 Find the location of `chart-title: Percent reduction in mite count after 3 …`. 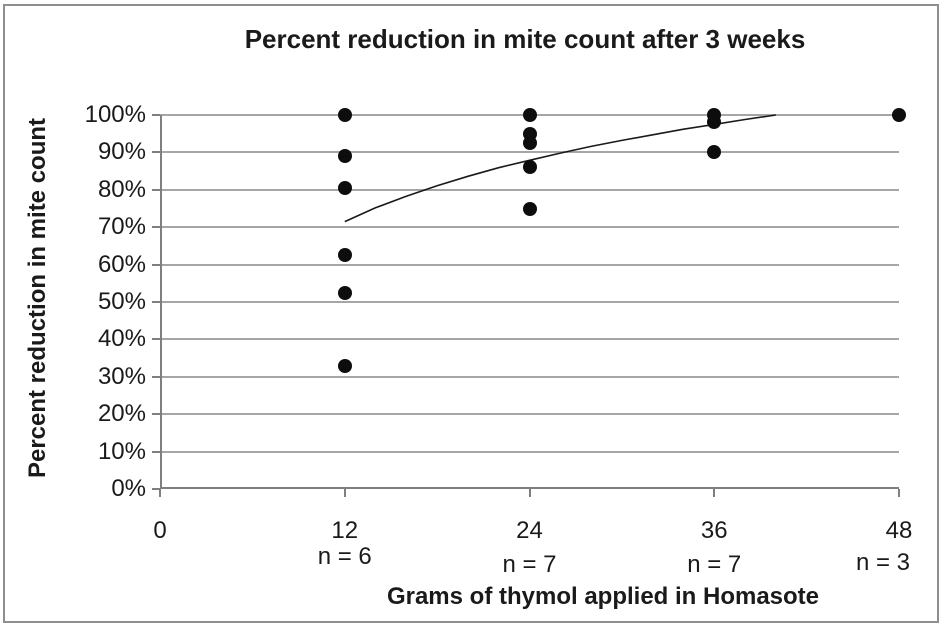

chart-title: Percent reduction in mite count after 3 … is located at coordinates (525, 39).